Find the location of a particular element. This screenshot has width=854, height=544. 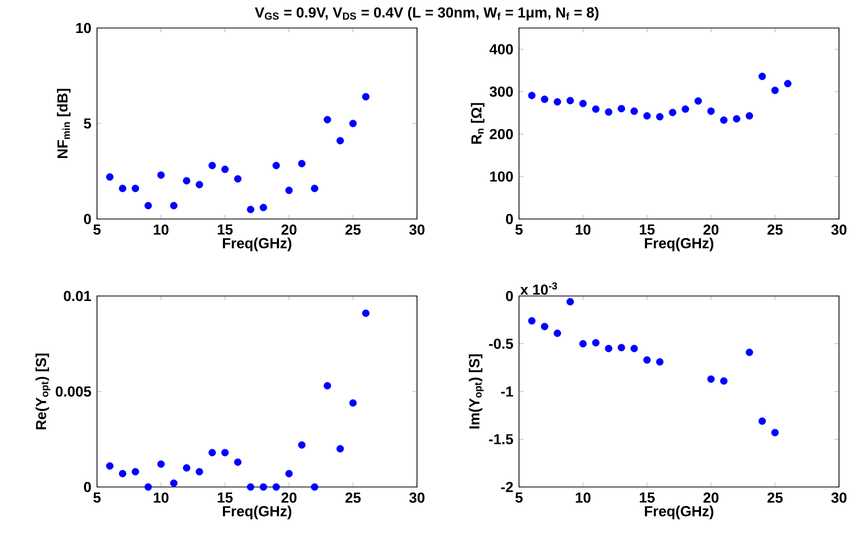

y-tick-label: 400 is located at coordinates (501, 49).